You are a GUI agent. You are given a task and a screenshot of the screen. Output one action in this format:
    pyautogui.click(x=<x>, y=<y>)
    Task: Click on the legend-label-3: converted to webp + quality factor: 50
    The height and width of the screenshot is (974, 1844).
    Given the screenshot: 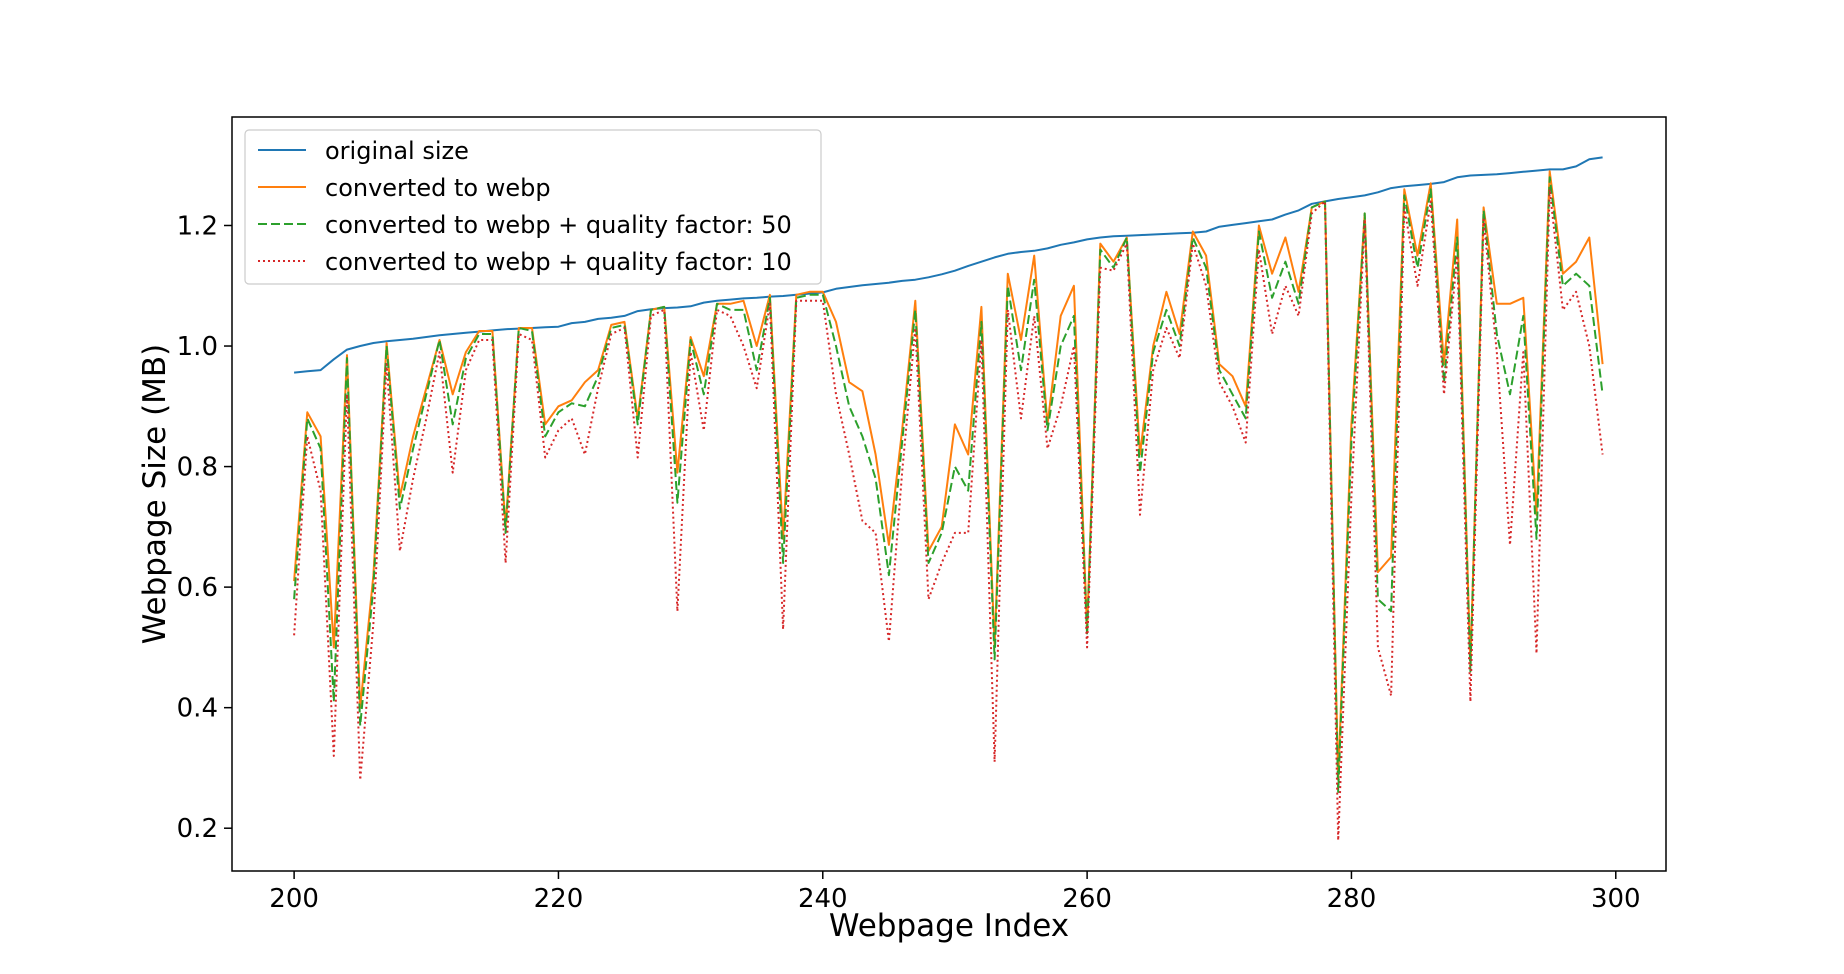 What is the action you would take?
    pyautogui.click(x=558, y=225)
    